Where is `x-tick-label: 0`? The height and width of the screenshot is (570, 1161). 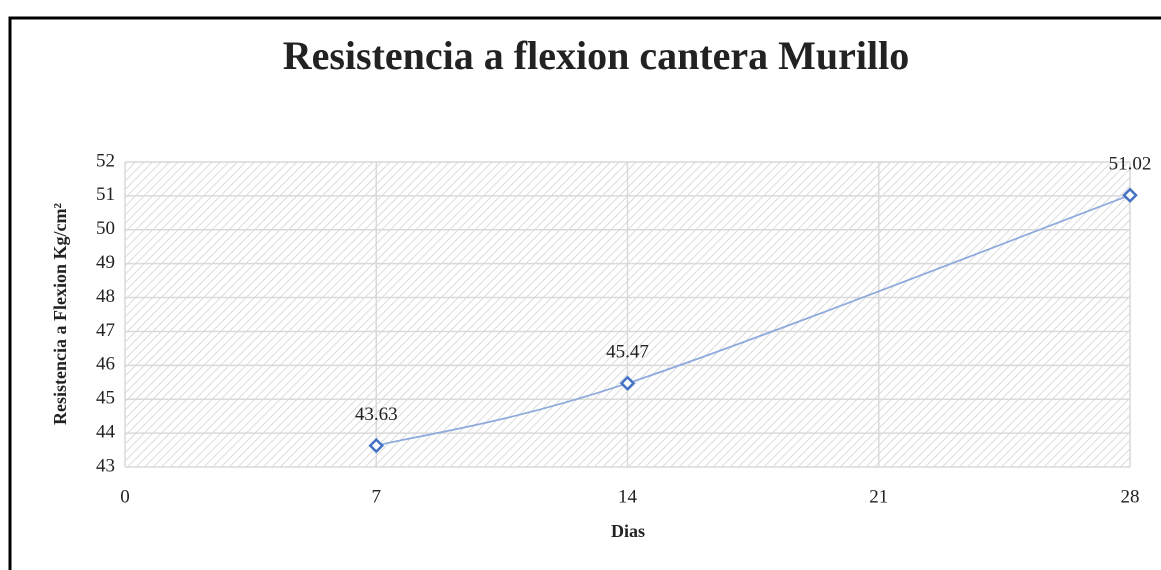
x-tick-label: 0 is located at coordinates (125, 496).